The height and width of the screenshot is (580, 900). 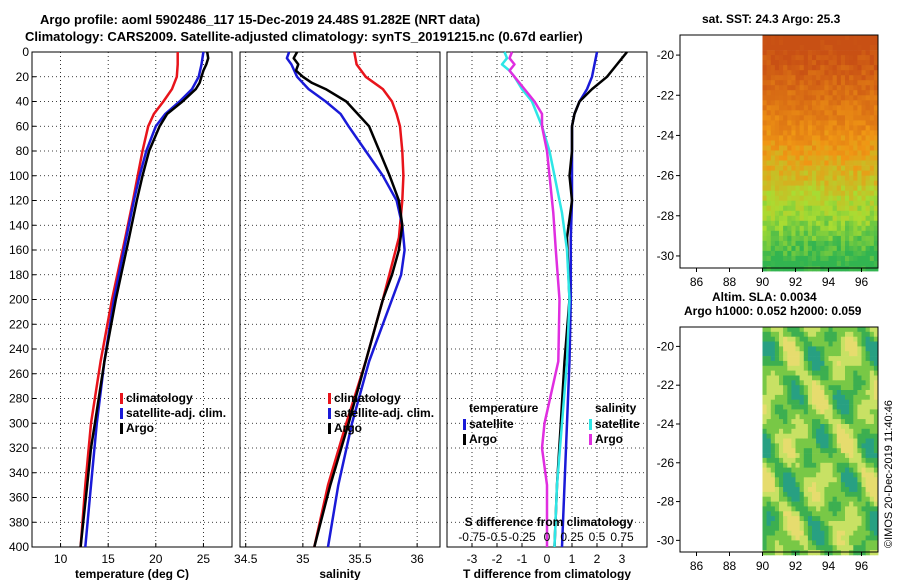 What do you see at coordinates (23, 151) in the screenshot?
I see `depth-tick-label: 80` at bounding box center [23, 151].